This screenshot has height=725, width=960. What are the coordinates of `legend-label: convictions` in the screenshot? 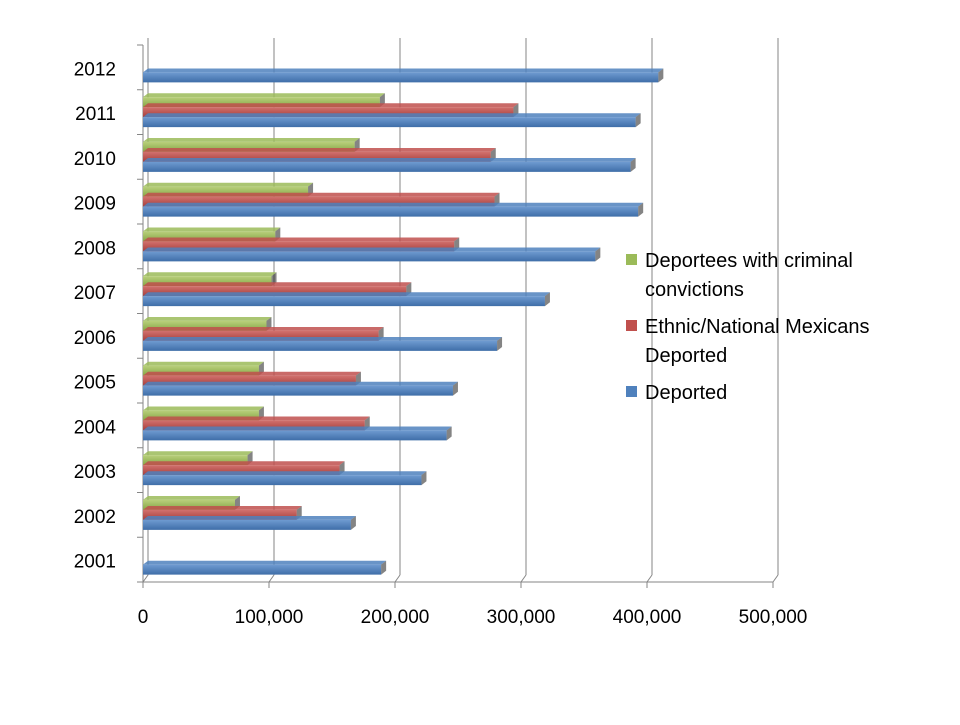 It's located at (694, 290).